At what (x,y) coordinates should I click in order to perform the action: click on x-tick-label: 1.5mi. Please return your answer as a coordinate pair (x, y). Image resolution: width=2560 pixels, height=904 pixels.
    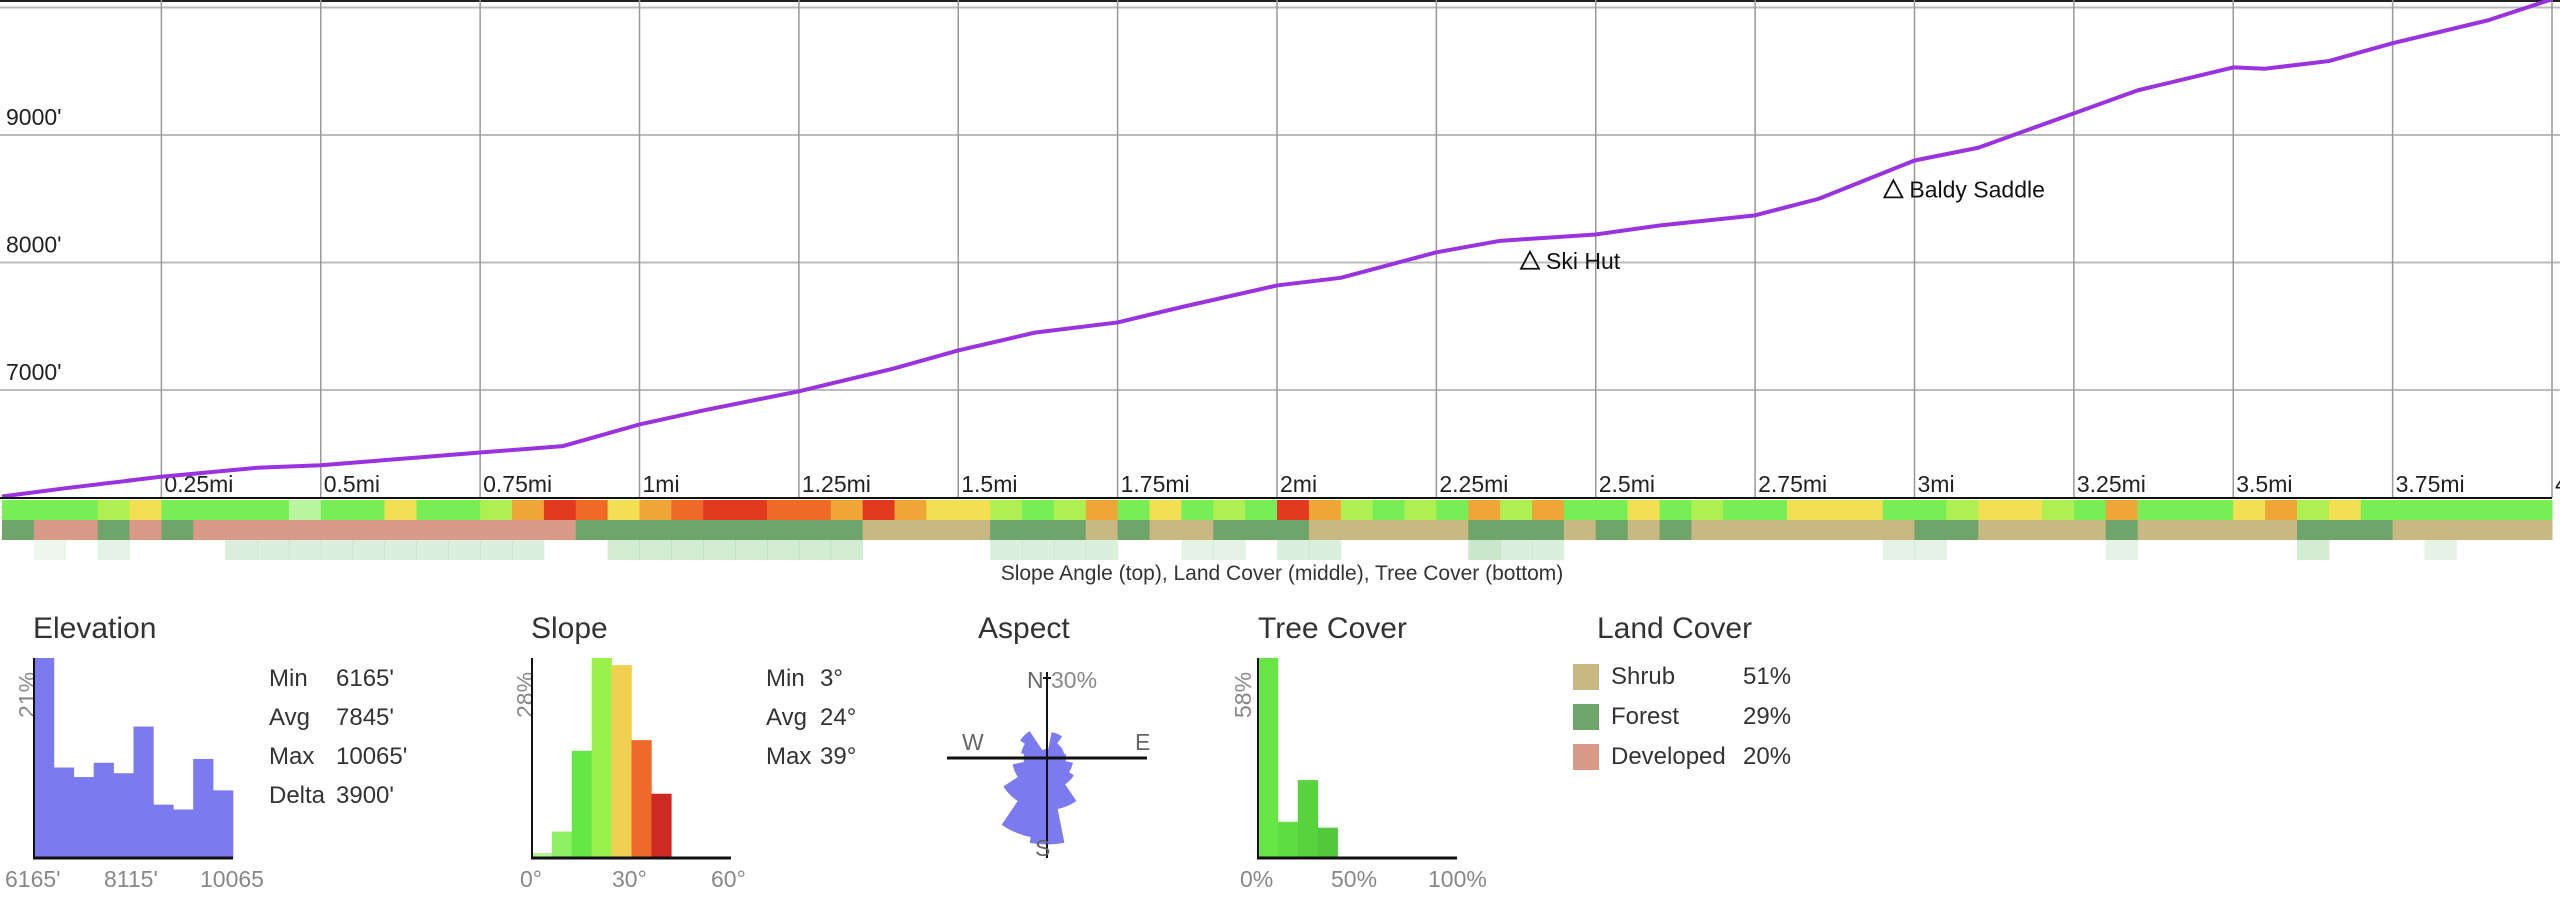
    Looking at the image, I should click on (989, 484).